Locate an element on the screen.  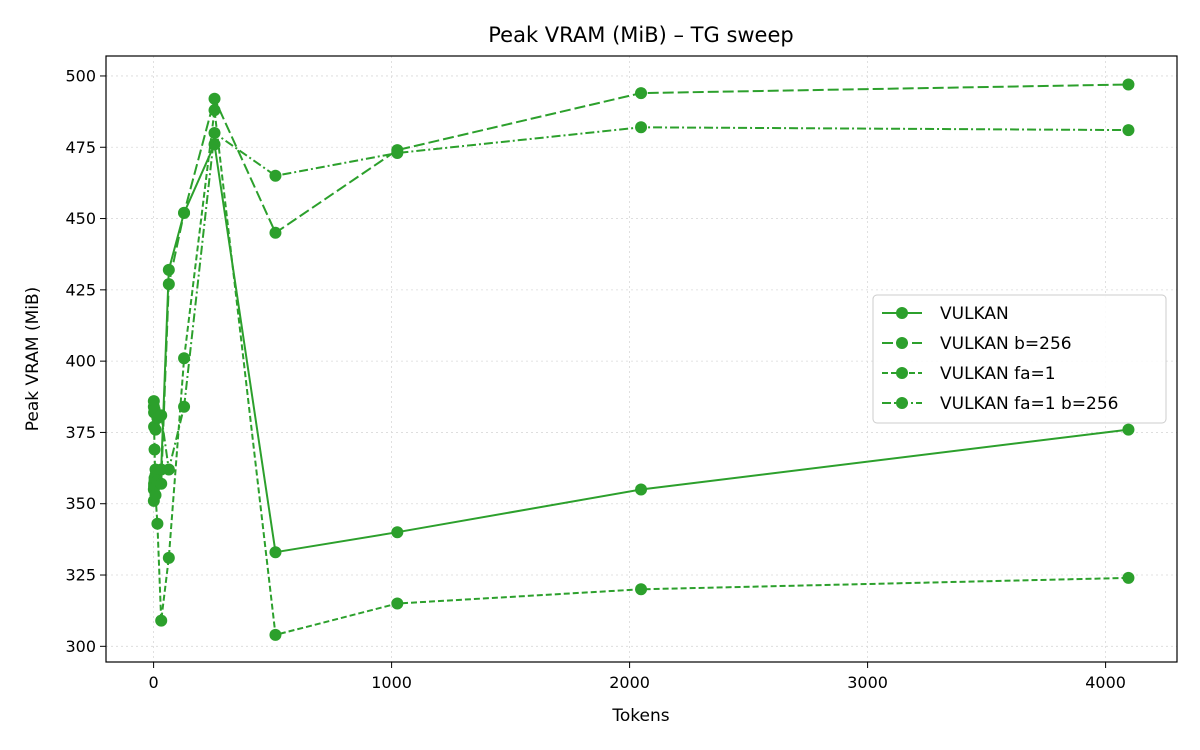
y-tick-label: 425 is located at coordinates (80, 289).